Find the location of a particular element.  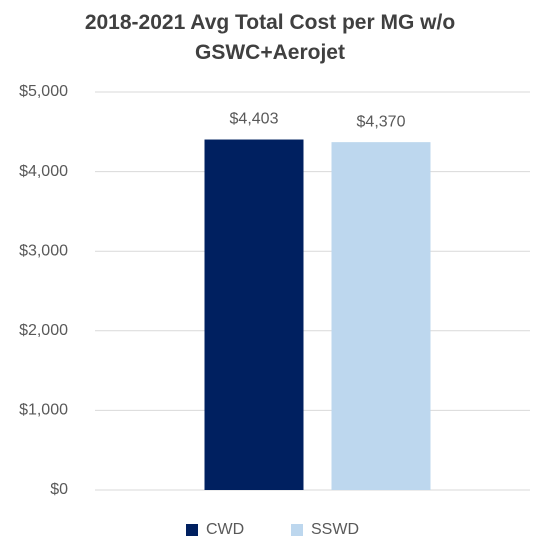

y-tick-label: $0 is located at coordinates (59, 489).